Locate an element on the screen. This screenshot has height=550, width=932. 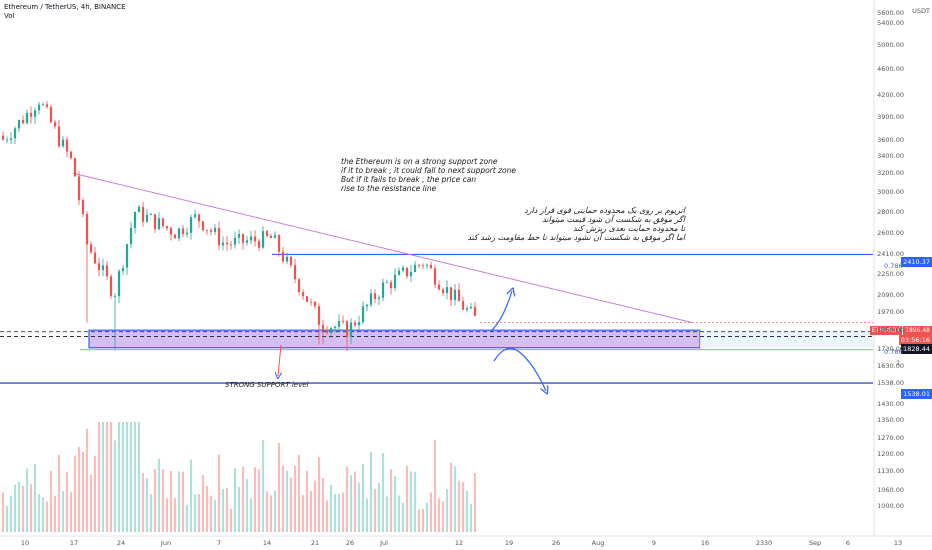
x-tick-label: 17 is located at coordinates (74, 543).